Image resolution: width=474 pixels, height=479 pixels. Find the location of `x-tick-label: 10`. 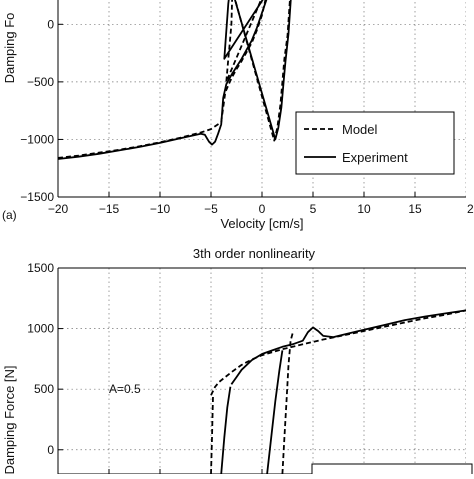

x-tick-label: 10 is located at coordinates (364, 209).